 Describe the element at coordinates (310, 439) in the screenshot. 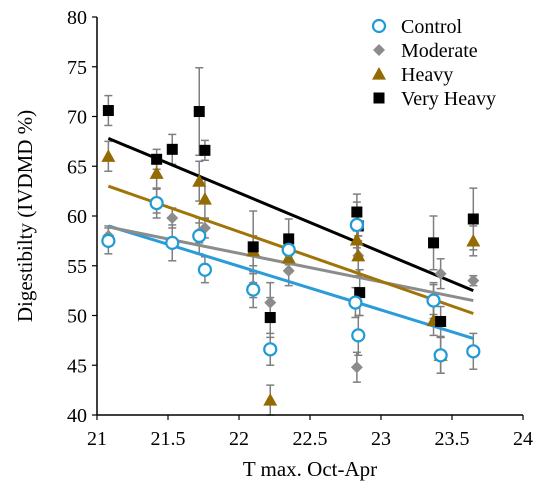

I see `x-tick-label: 22.5` at that location.